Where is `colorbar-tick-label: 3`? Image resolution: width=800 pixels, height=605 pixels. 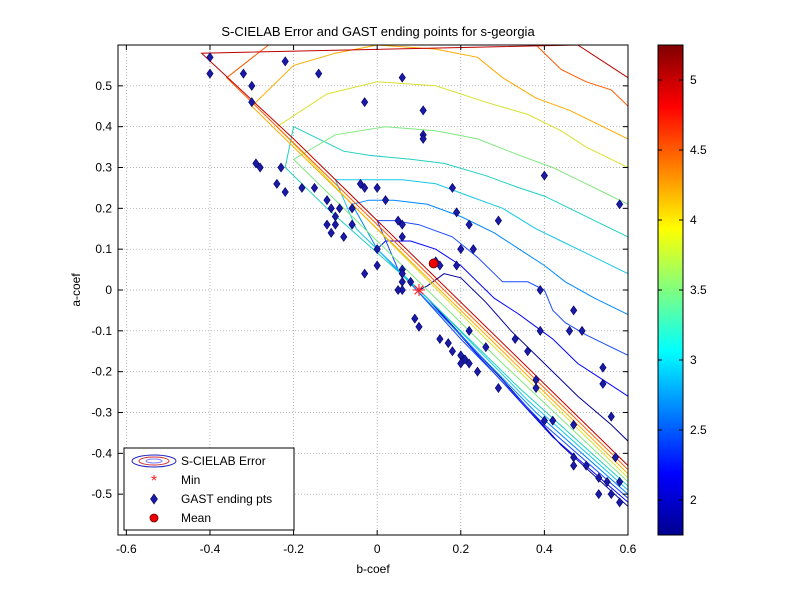
colorbar-tick-label: 3 is located at coordinates (693, 360).